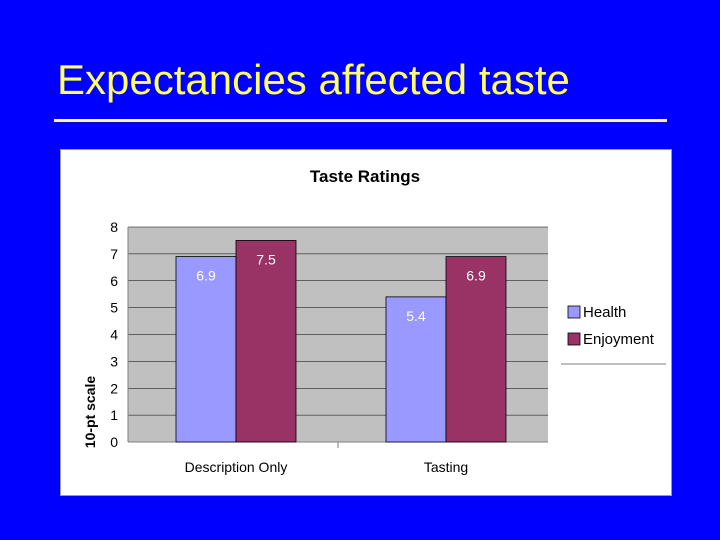 The height and width of the screenshot is (540, 720). I want to click on y-tick-label: 4, so click(114, 335).